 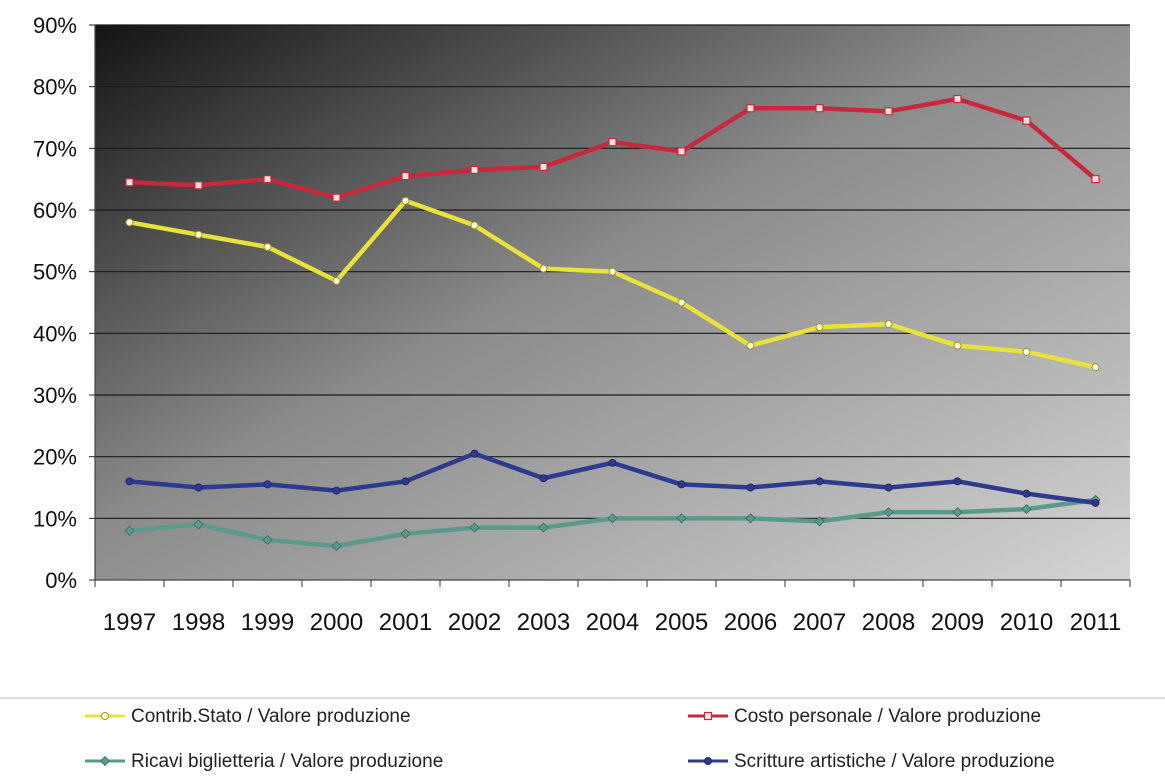 I want to click on y-tick-label: 0%, so click(x=61, y=580).